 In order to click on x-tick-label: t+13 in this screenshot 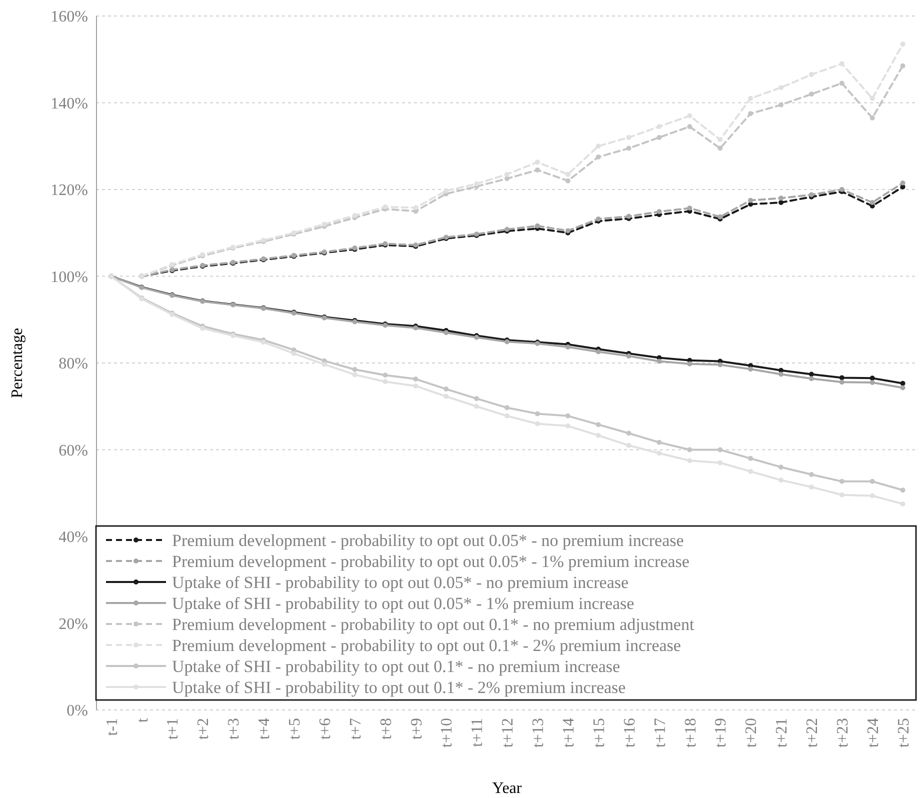, I will do `click(539, 733)`.